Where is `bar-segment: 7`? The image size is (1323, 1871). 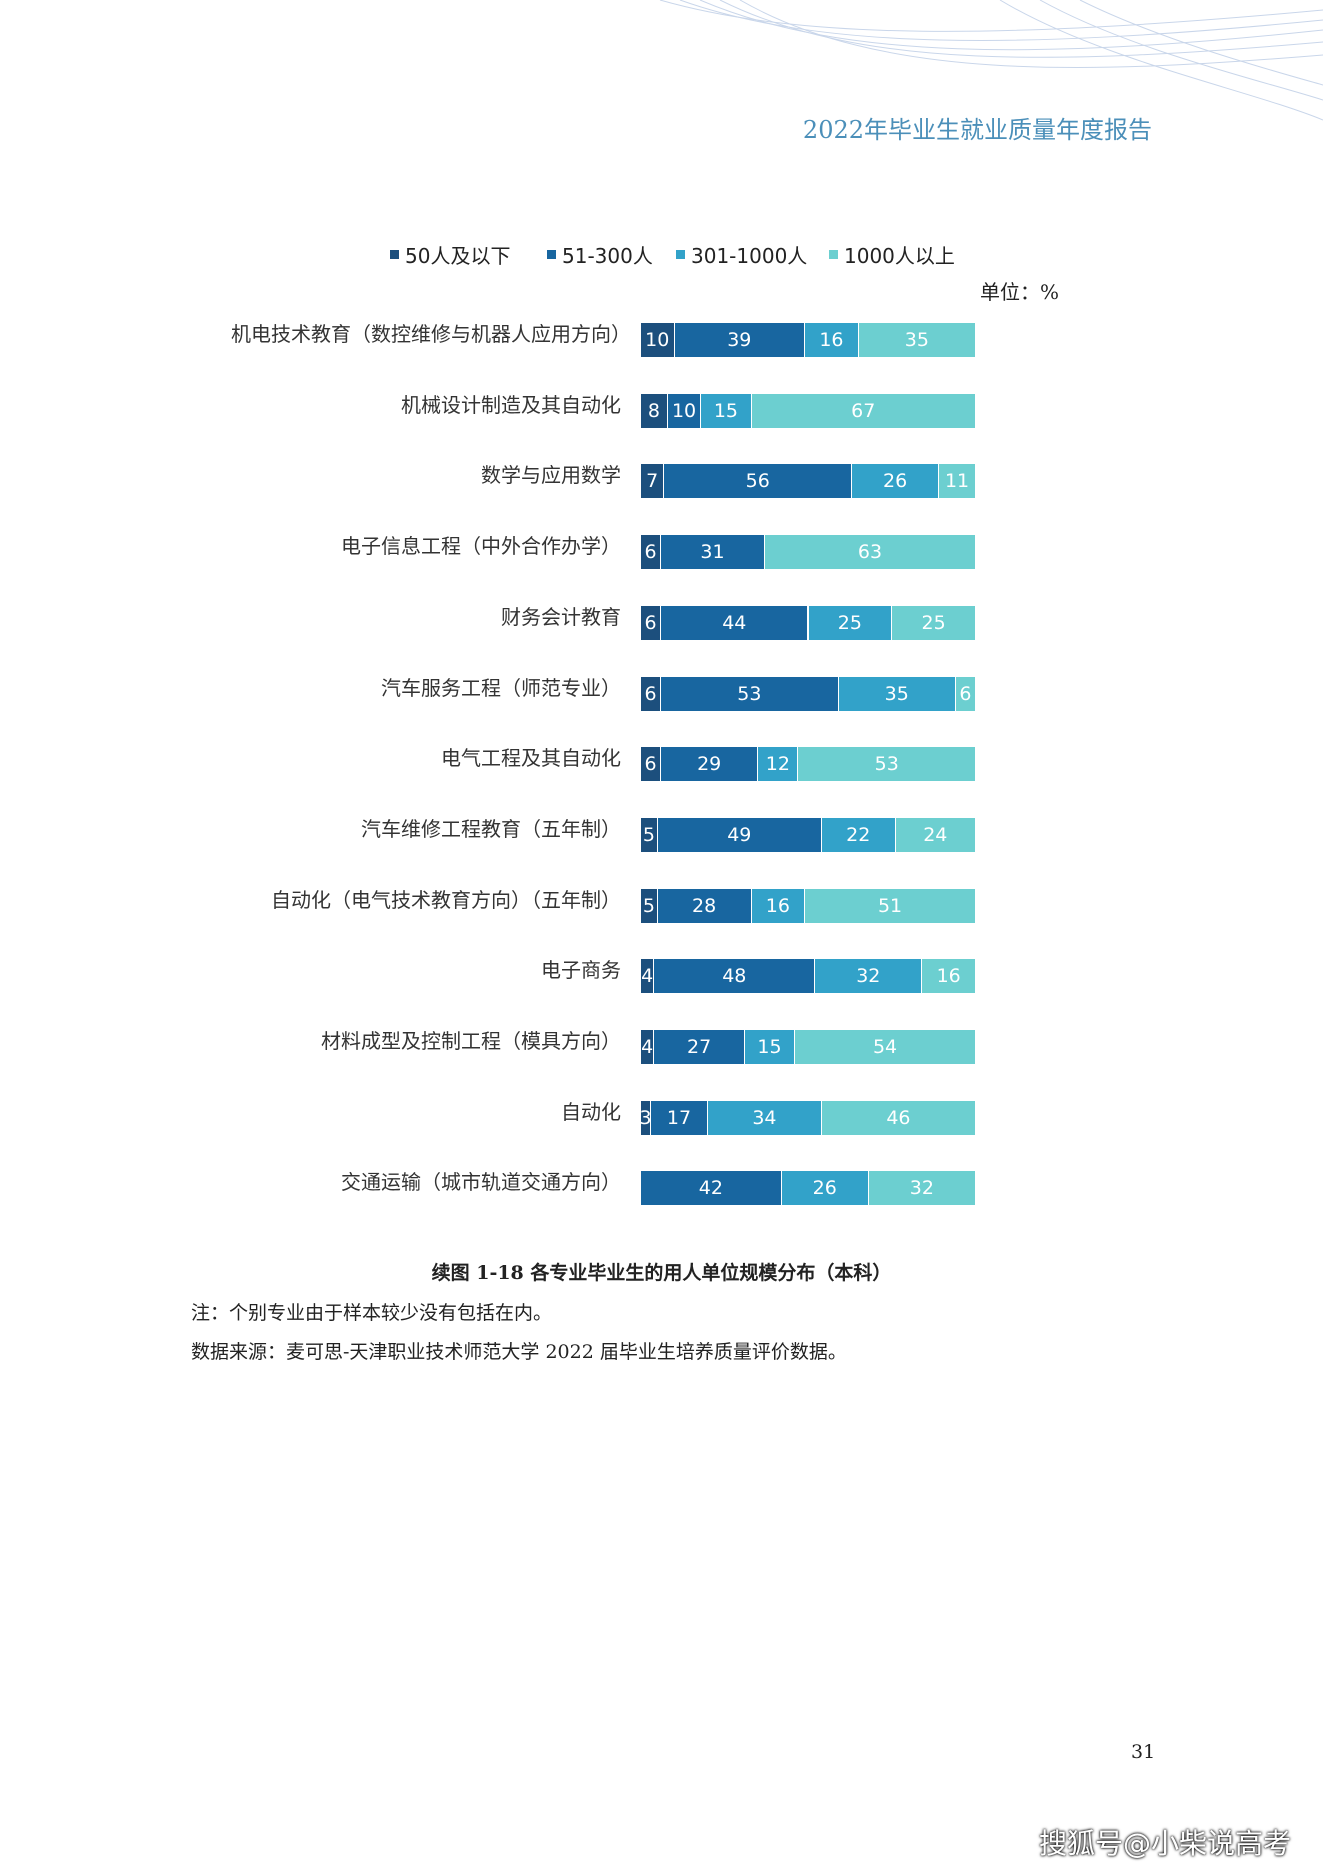
bar-segment: 7 is located at coordinates (653, 481).